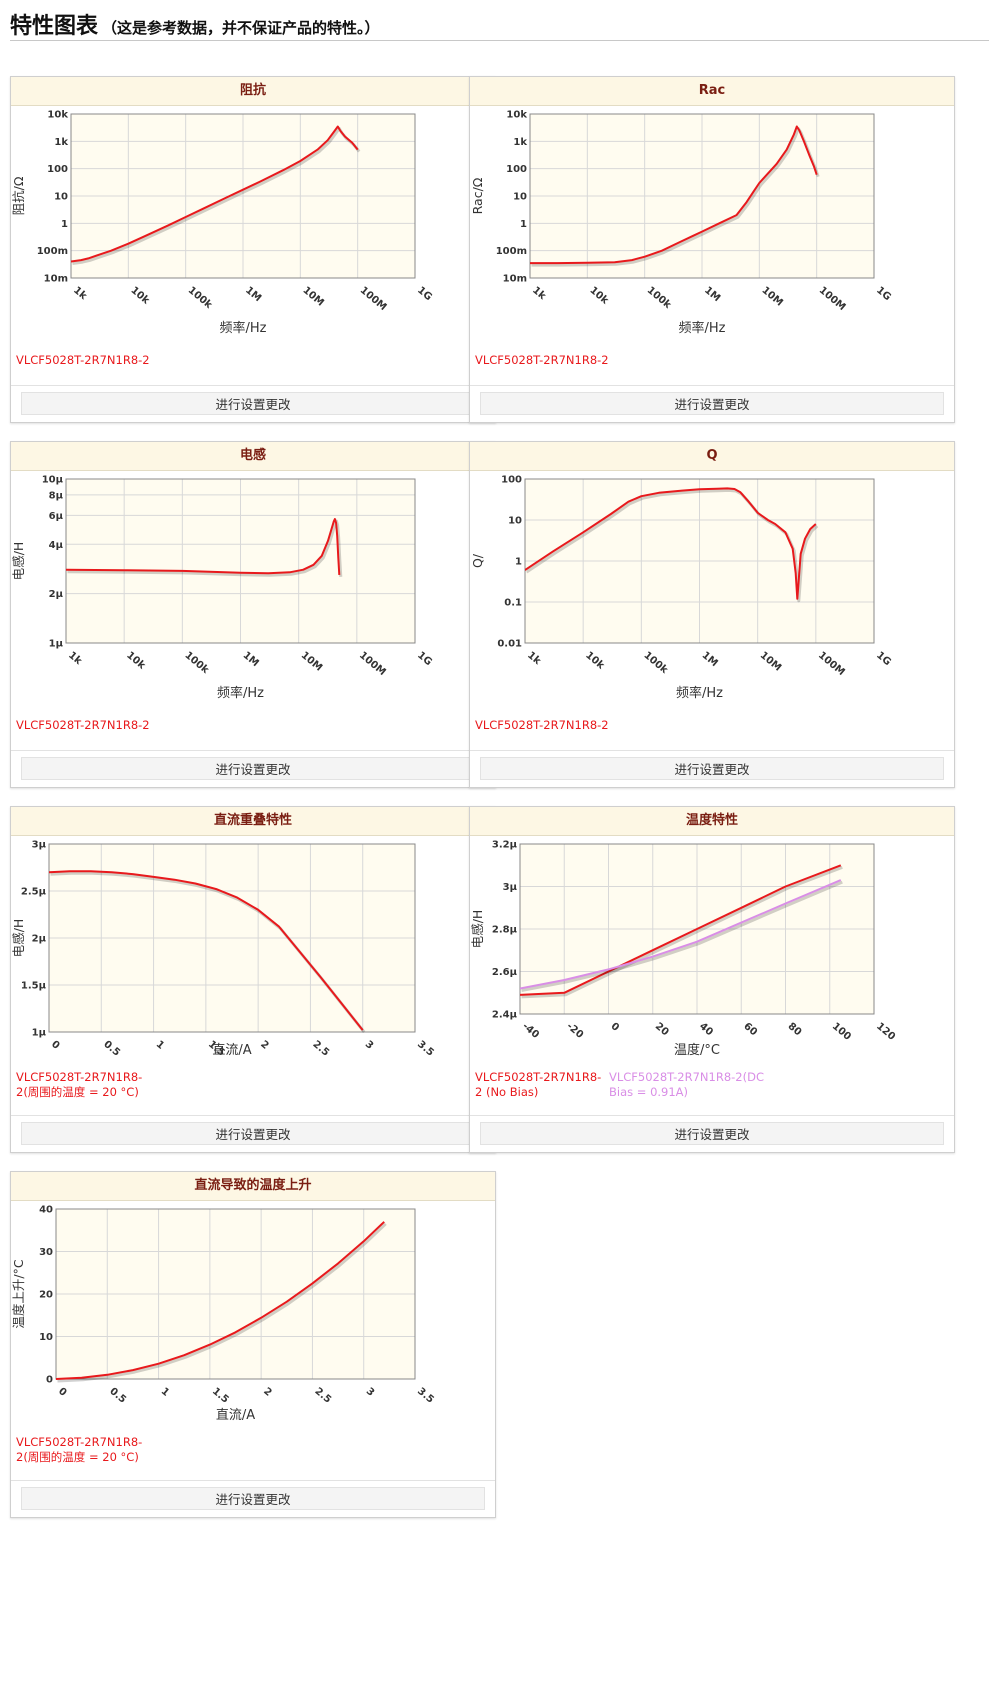 The height and width of the screenshot is (1702, 999). I want to click on y-tick-label: 2.5μ, so click(34, 892).